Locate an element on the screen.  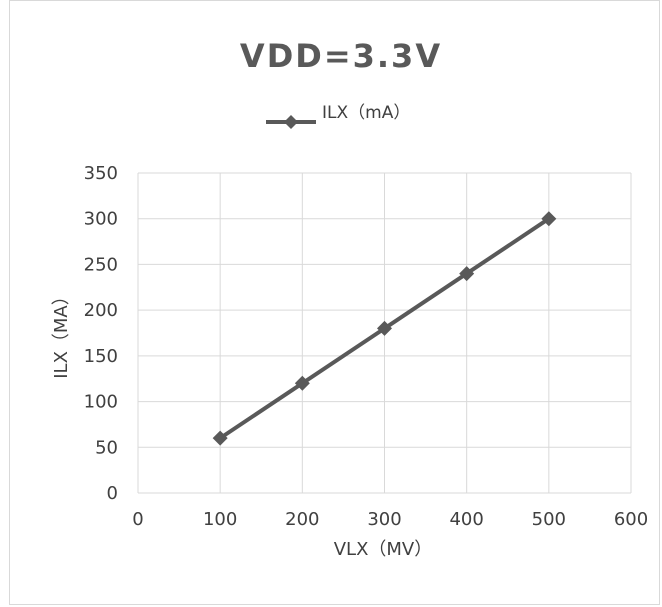
x-tick-label: 200 is located at coordinates (302, 519).